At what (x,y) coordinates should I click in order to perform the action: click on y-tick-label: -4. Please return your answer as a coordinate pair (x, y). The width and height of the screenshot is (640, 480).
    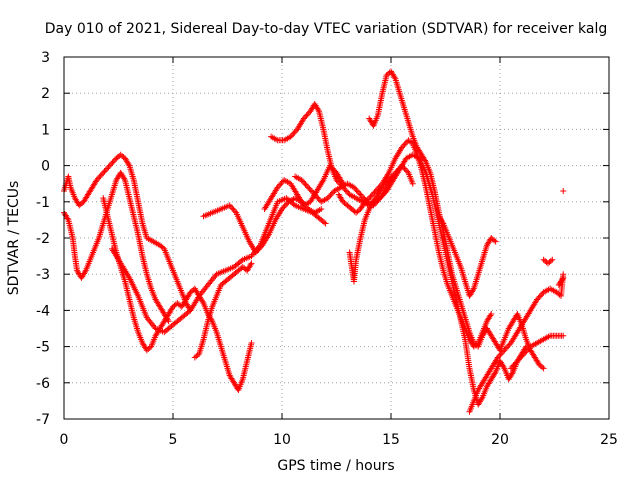
    Looking at the image, I should click on (43, 311).